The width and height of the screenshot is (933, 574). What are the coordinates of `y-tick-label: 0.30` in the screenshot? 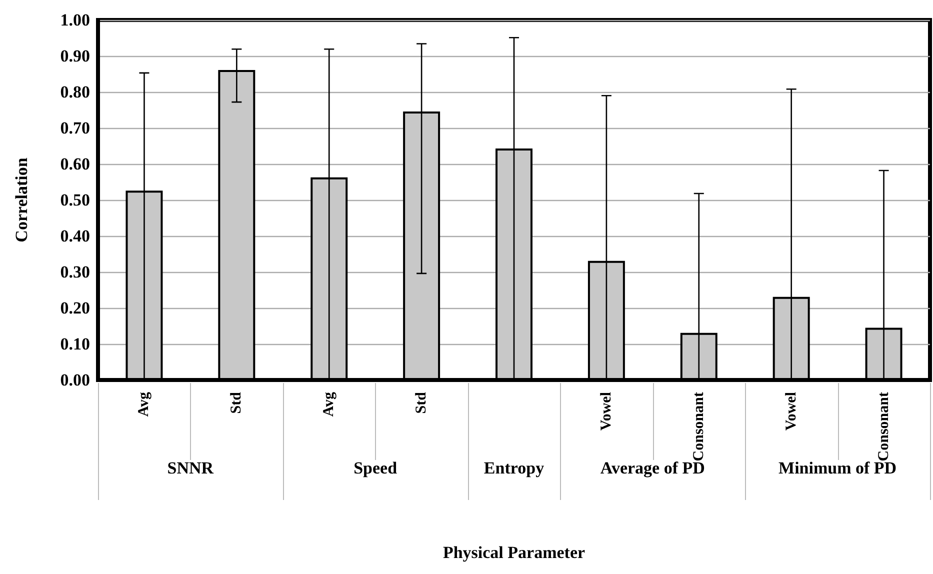 It's located at (75, 272).